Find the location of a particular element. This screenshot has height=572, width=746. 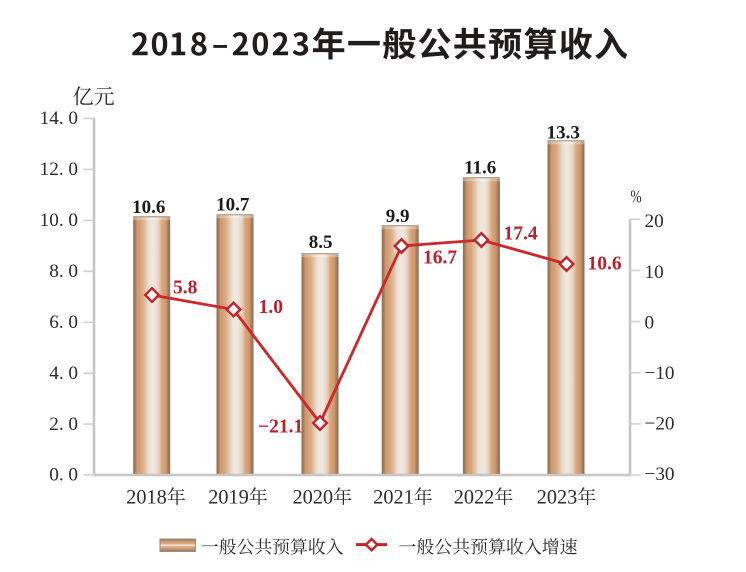

svg-text: 14. 0 is located at coordinates (59, 118).